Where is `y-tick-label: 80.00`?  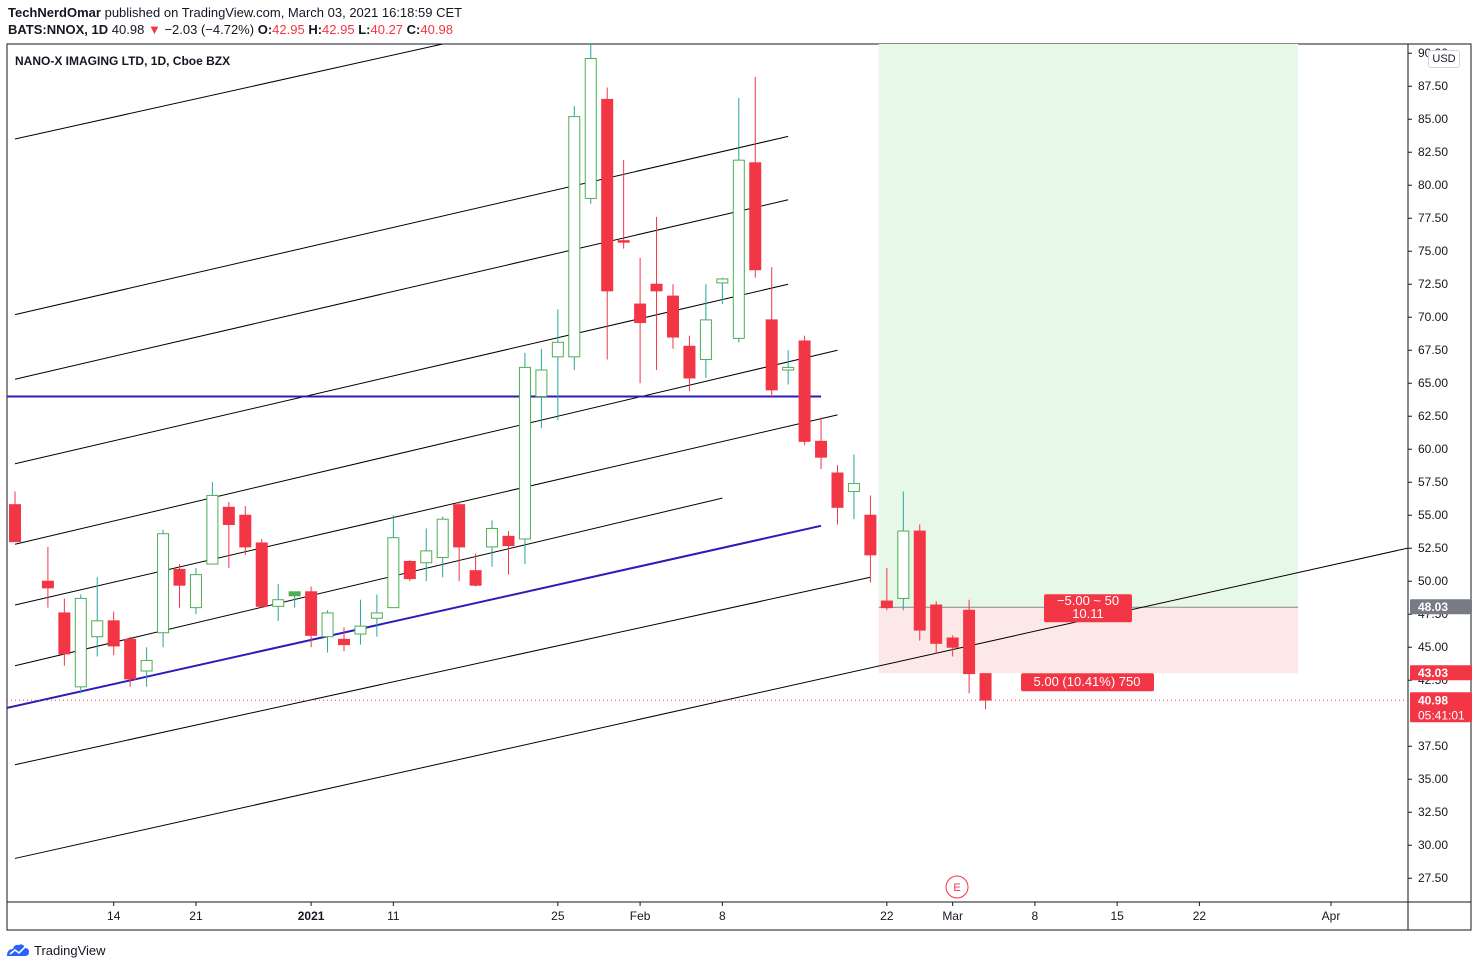 y-tick-label: 80.00 is located at coordinates (1433, 185).